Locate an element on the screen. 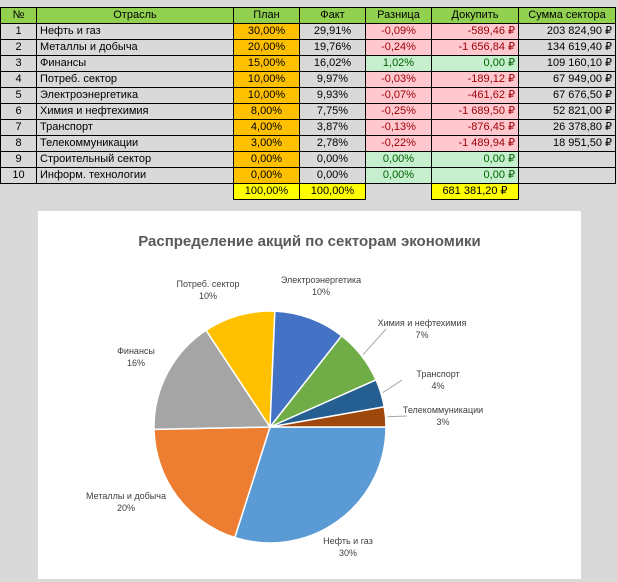  row-number: 8 is located at coordinates (18, 143).